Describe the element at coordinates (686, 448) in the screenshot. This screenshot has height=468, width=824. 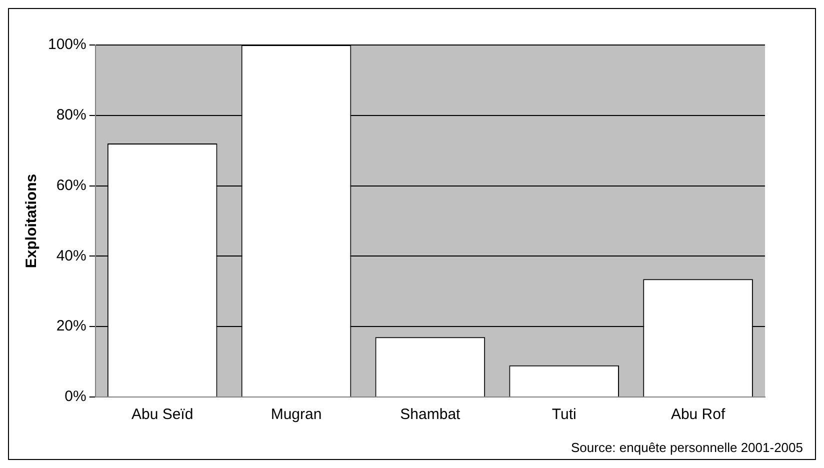
I see `source-note: Source: enquête personnelle 2001-2005` at that location.